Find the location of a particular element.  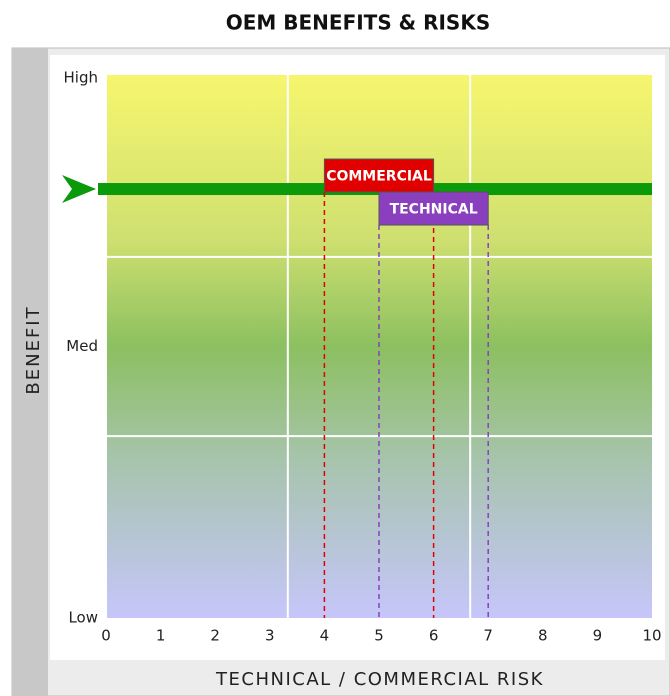

range-label: TECHNICAL is located at coordinates (434, 210).